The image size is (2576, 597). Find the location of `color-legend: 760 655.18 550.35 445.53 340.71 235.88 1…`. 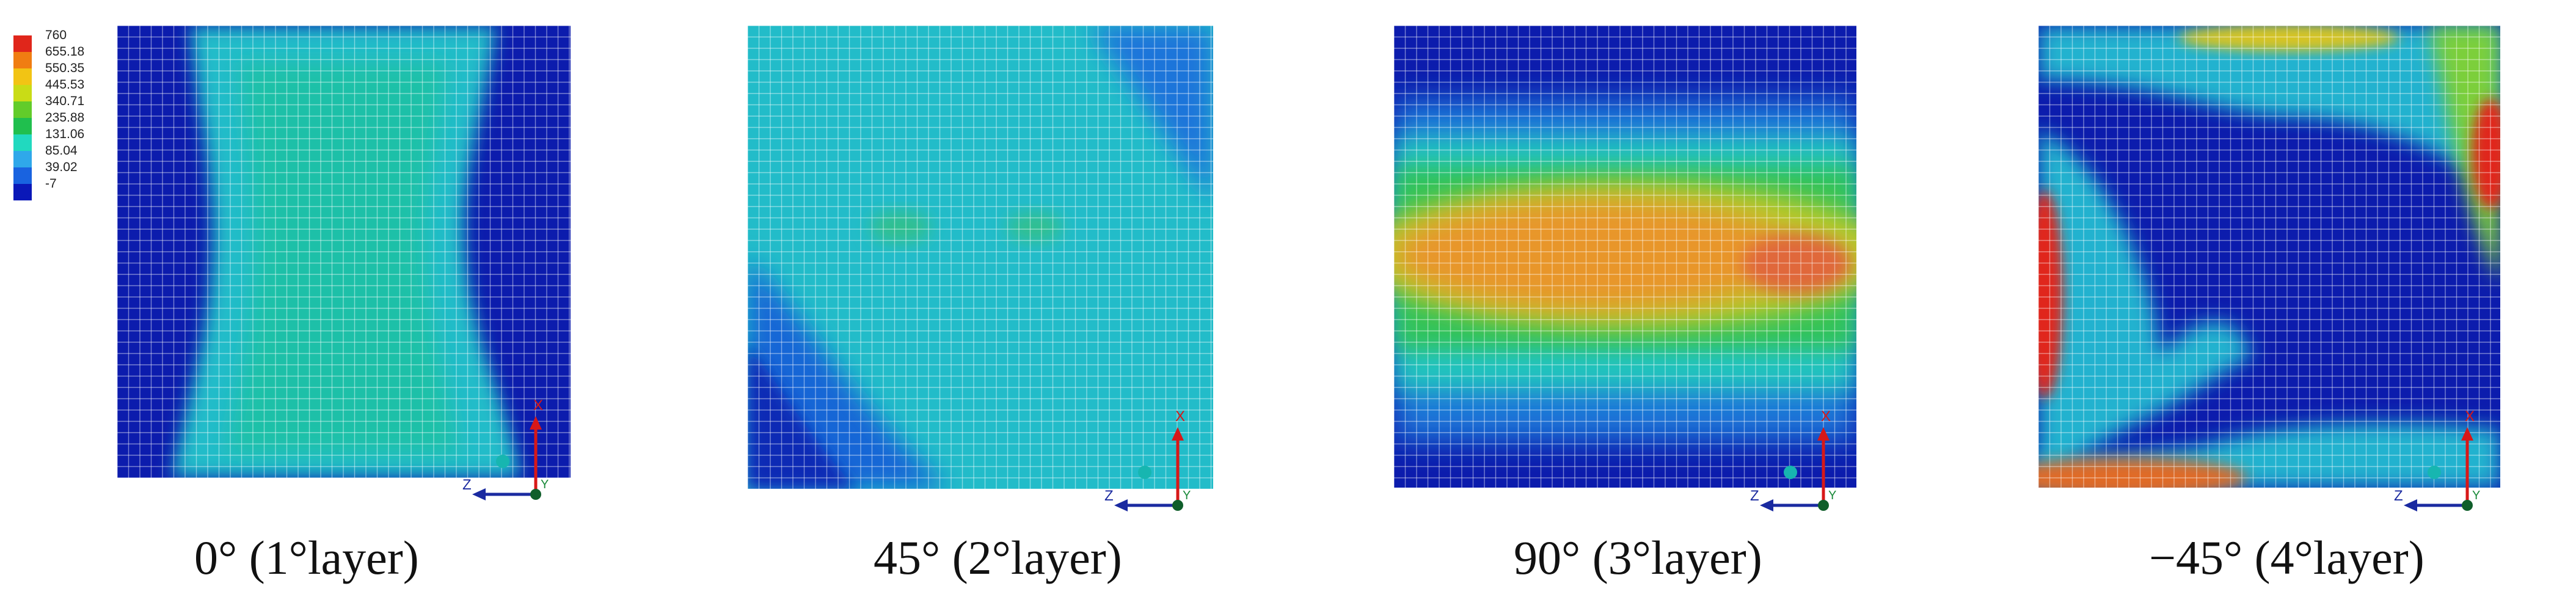

color-legend: 760 655.18 550.35 445.53 340.71 235.88 1… is located at coordinates (50, 114).